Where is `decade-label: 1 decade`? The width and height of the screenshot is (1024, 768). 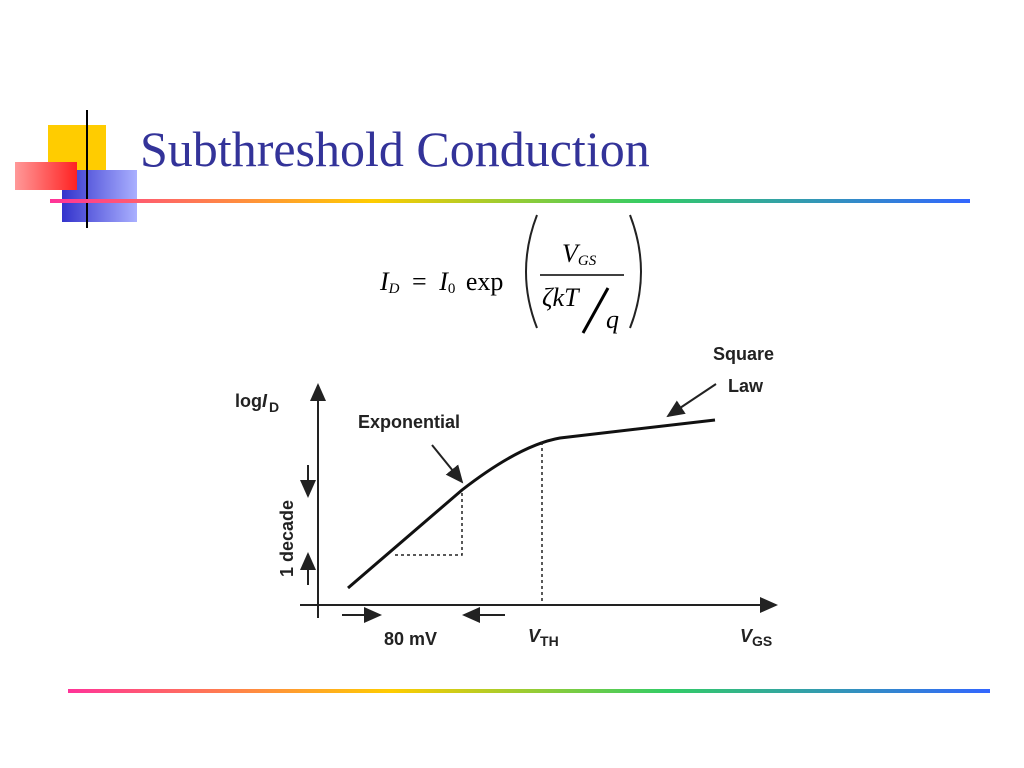 decade-label: 1 decade is located at coordinates (287, 538).